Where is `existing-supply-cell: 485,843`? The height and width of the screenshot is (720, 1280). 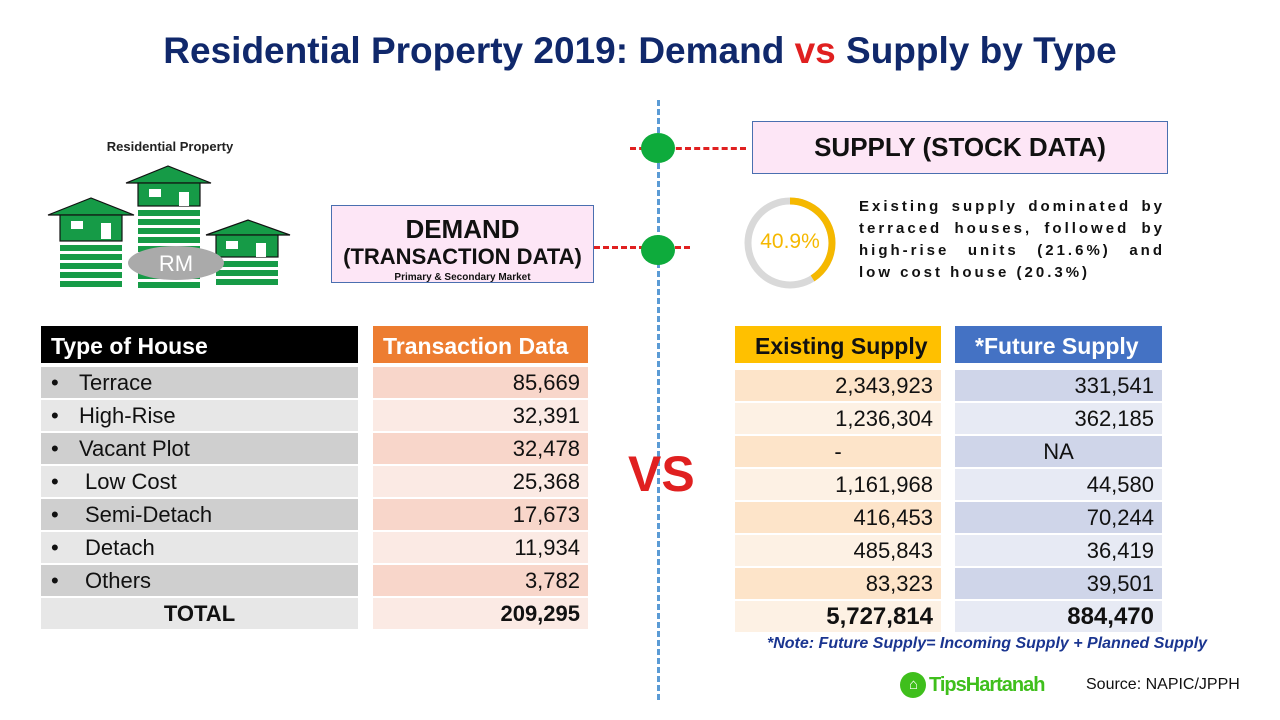 existing-supply-cell: 485,843 is located at coordinates (838, 550).